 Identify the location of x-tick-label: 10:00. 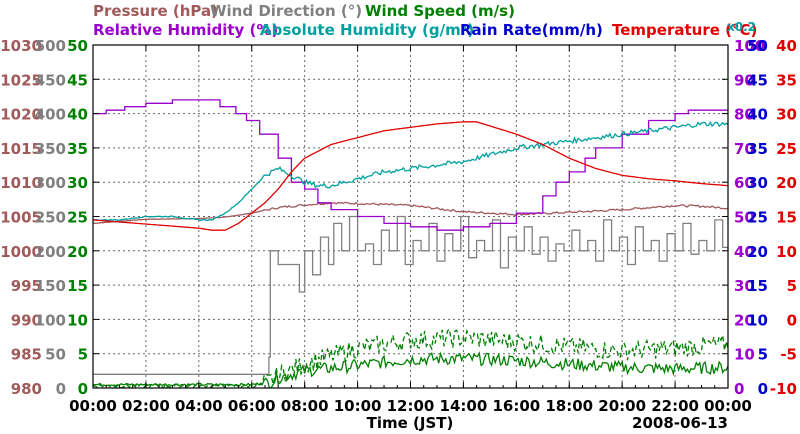
(358, 406).